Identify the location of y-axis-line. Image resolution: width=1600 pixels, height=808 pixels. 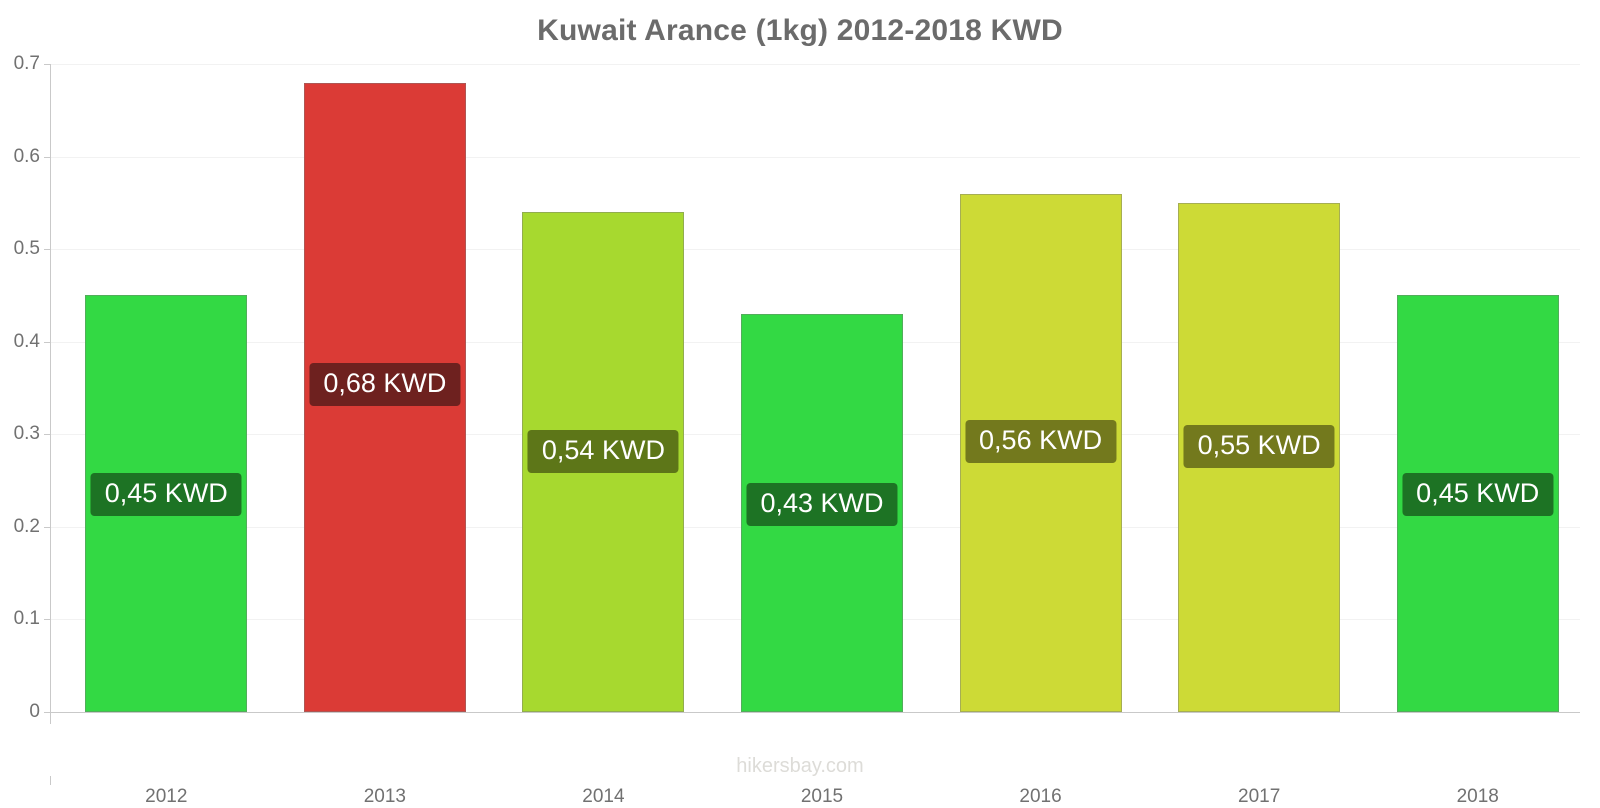
(50, 394).